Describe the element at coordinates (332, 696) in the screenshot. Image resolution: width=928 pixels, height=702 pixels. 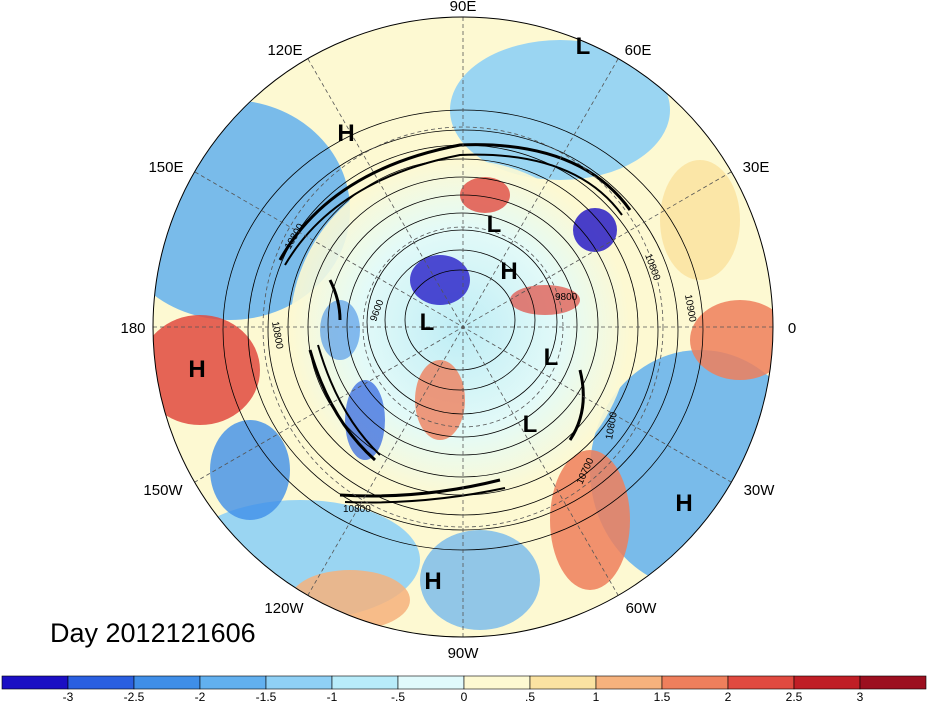
I see `colorbar-tick-label: -1` at that location.